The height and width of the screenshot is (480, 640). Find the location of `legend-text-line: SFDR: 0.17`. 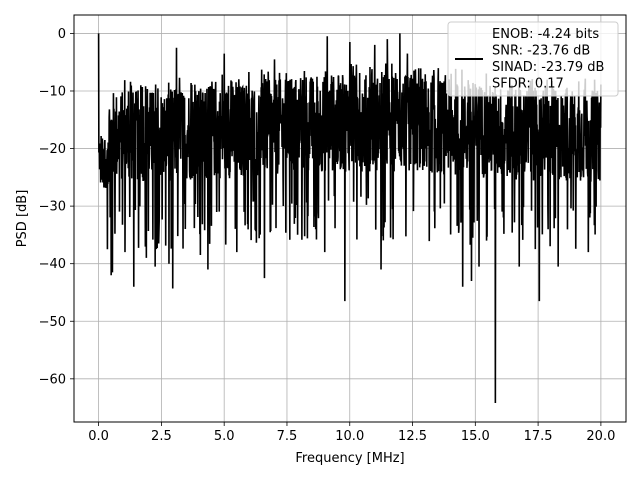

legend-text-line: SFDR: 0.17 is located at coordinates (528, 84).